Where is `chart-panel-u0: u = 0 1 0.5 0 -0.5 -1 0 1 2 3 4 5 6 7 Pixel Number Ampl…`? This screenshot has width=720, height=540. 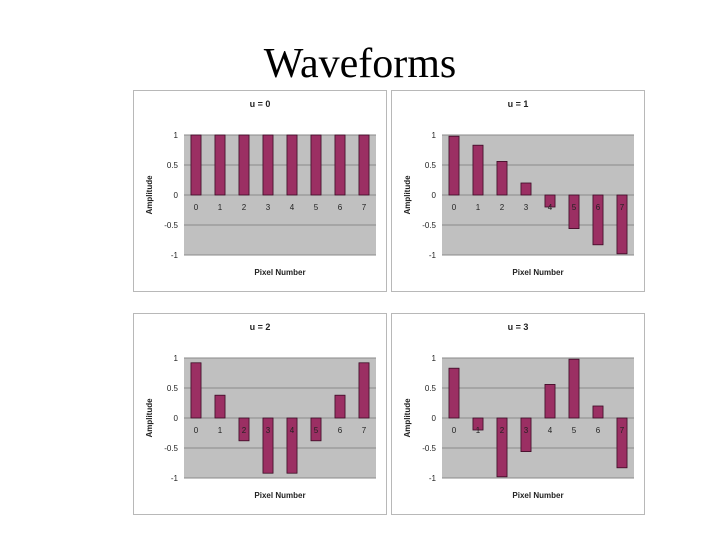 chart-panel-u0: u = 0 1 0.5 0 -0.5 -1 0 1 2 3 4 5 6 7 Pixel Number Ampl… is located at coordinates (260, 191).